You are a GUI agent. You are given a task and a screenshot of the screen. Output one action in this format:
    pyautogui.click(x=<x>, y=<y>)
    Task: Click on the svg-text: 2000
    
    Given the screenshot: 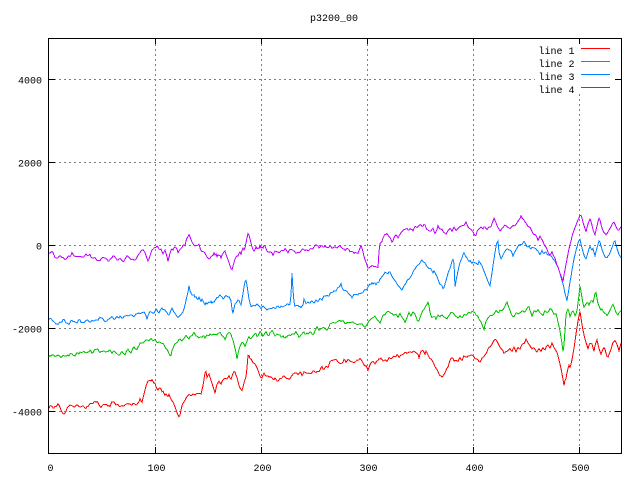 What is the action you would take?
    pyautogui.click(x=30, y=164)
    